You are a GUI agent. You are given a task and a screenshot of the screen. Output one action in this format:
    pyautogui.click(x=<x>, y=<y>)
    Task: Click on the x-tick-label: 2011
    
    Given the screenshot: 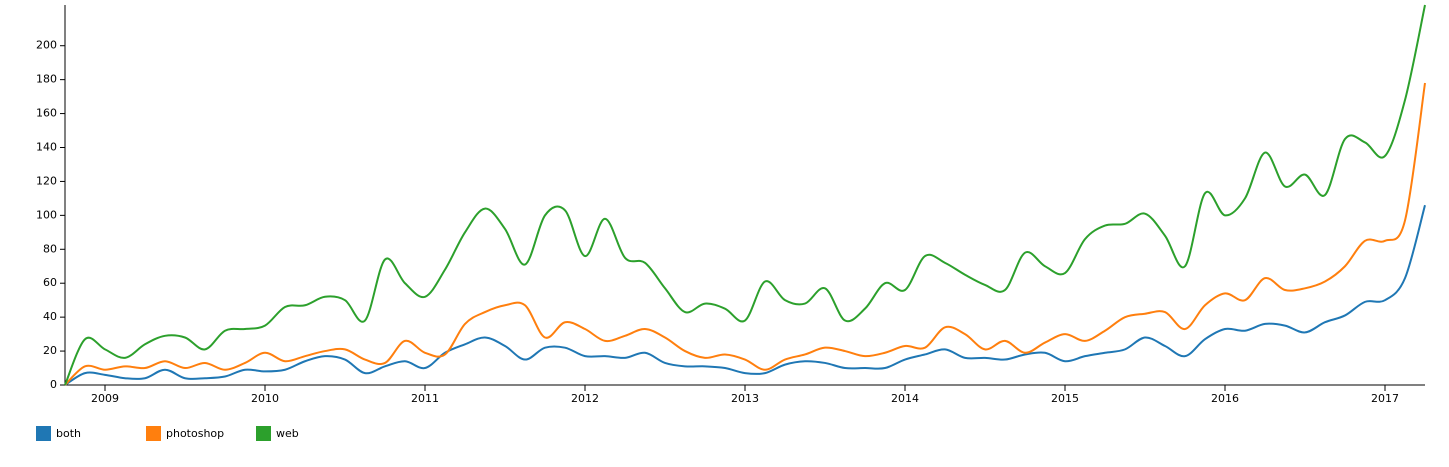 What is the action you would take?
    pyautogui.click(x=425, y=398)
    